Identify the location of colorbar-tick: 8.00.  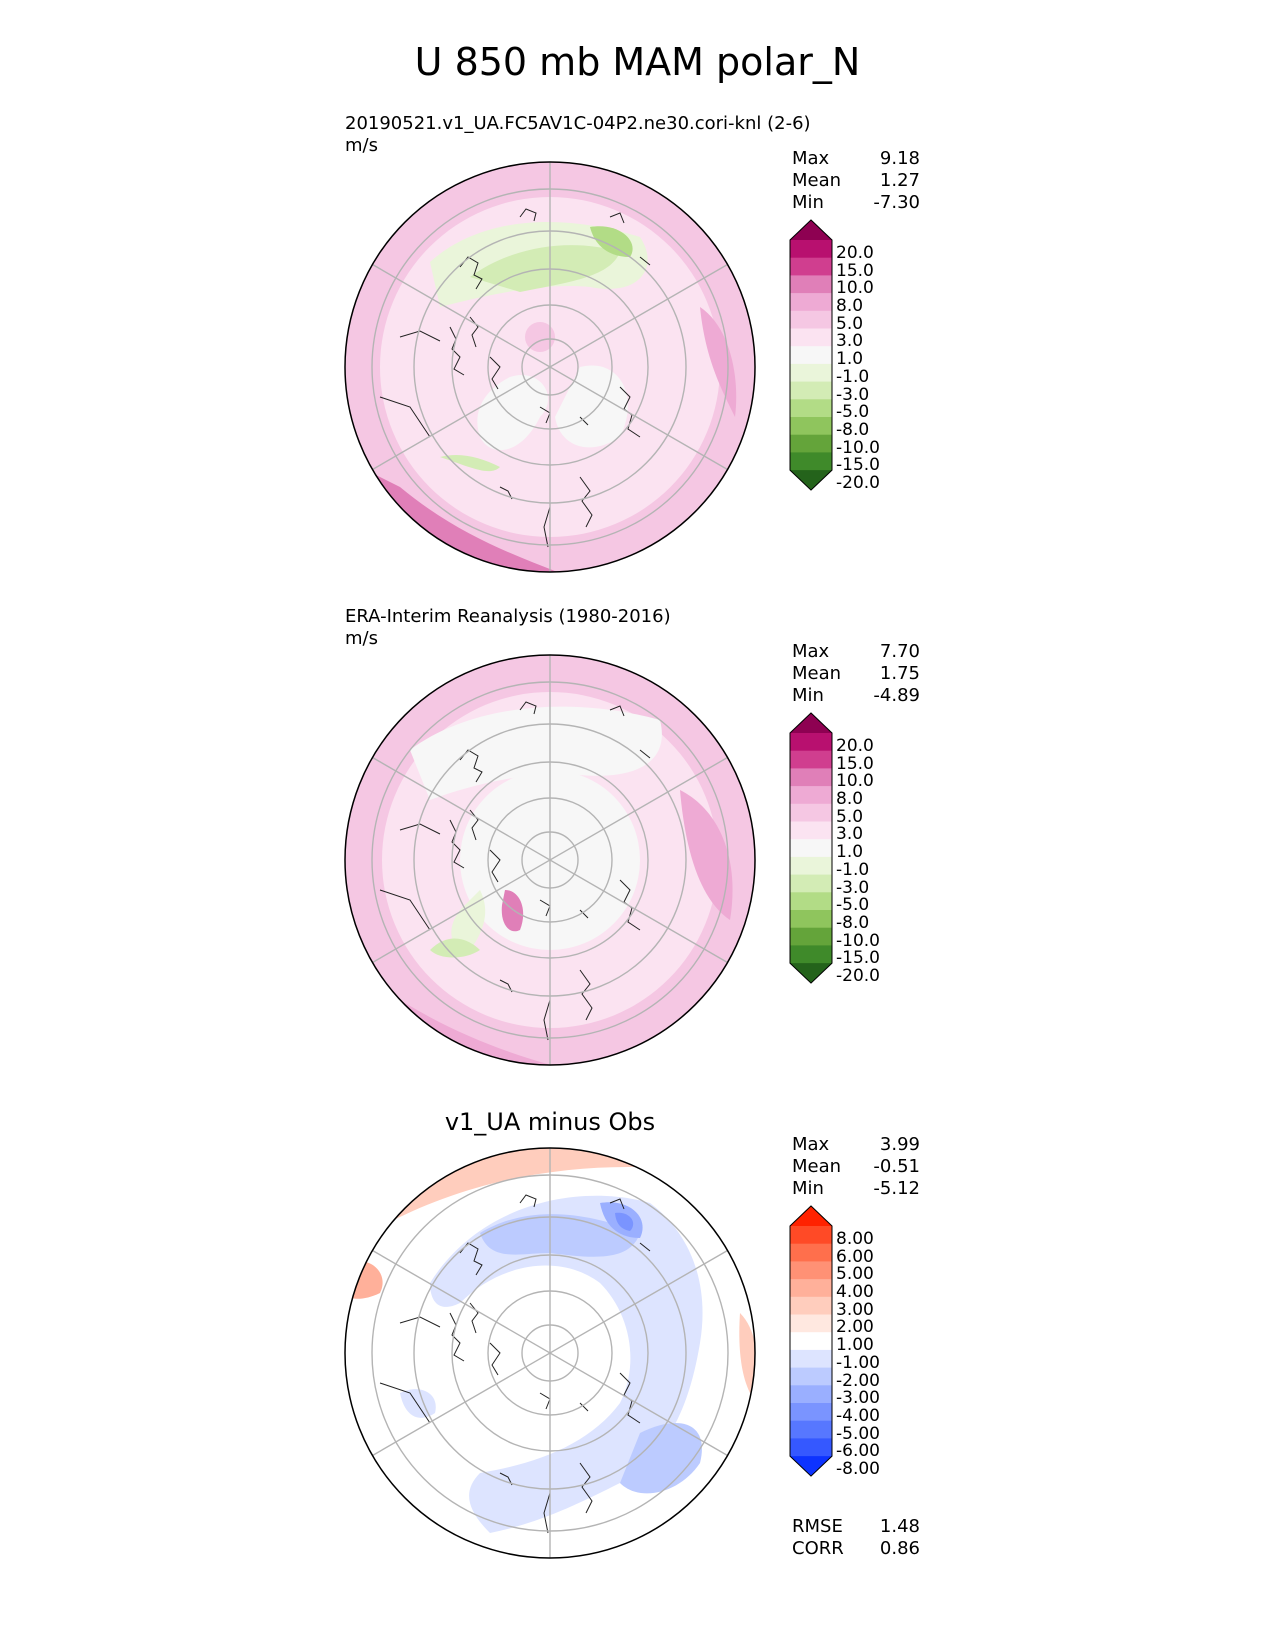
(855, 1239).